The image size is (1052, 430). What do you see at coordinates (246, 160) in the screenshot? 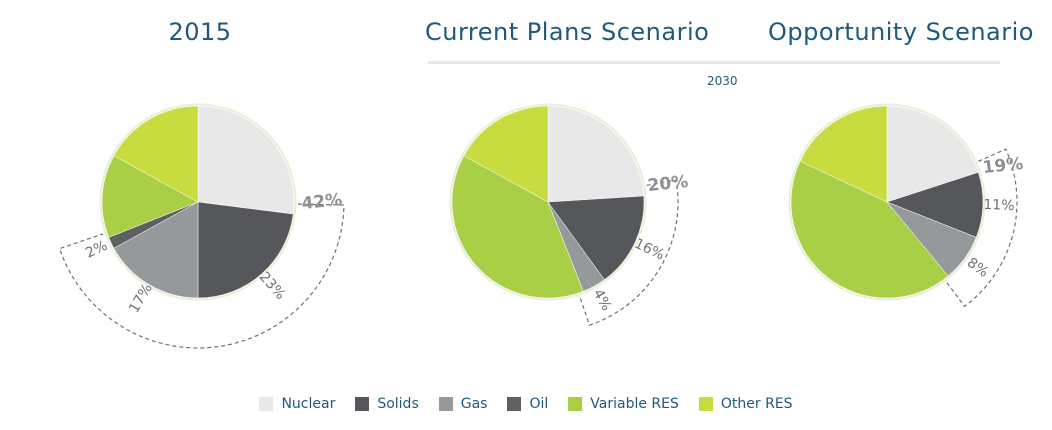
I see `pie-slice-2015-nuclear` at bounding box center [246, 160].